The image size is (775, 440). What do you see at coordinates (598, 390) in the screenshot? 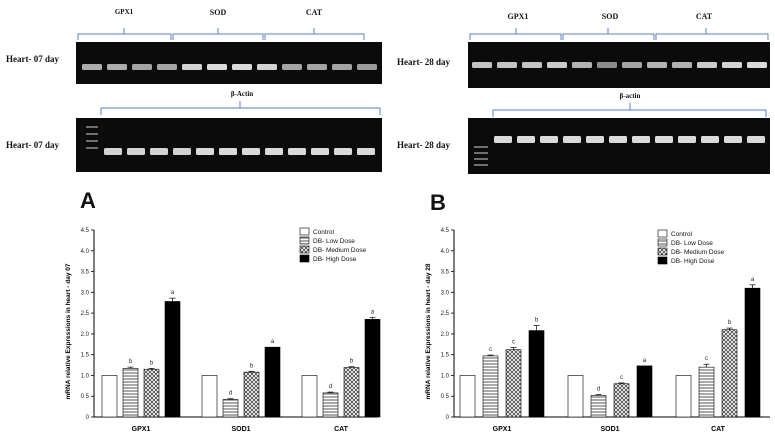
I see `significance-letter: d` at bounding box center [598, 390].